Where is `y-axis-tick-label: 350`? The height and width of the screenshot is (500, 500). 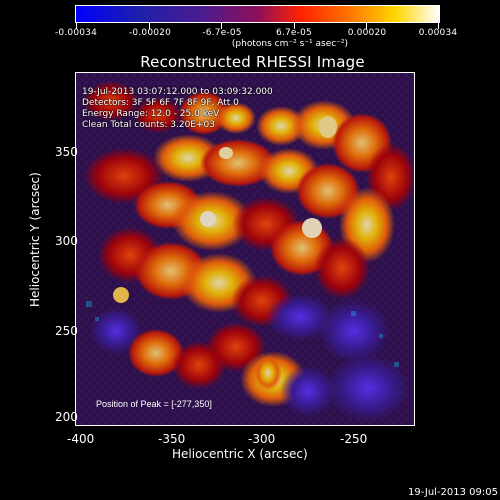 y-axis-tick-label: 350 is located at coordinates (66, 152).